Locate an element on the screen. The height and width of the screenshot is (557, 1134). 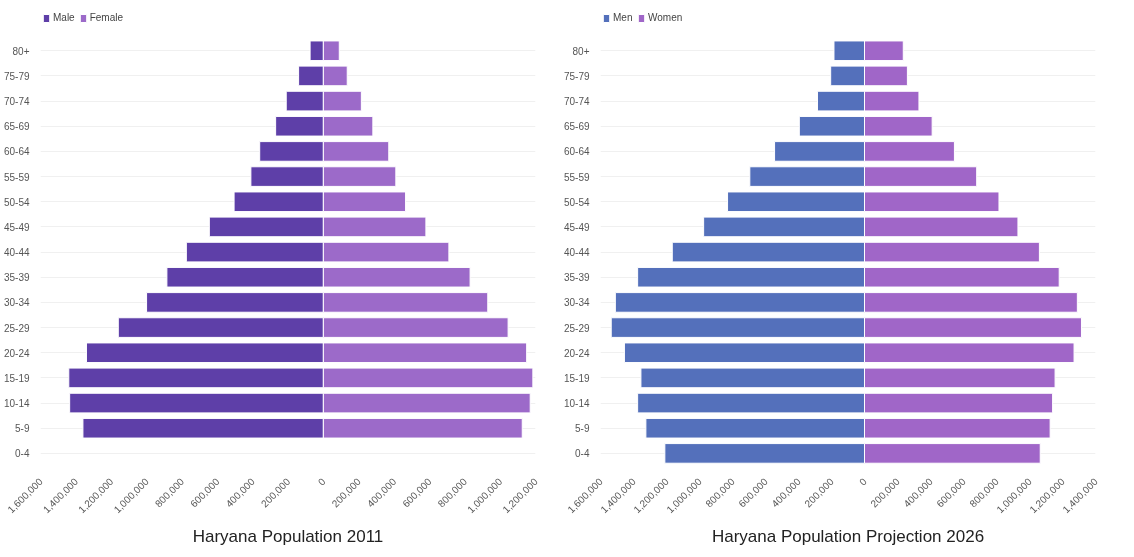
legend-label: Women is located at coordinates (665, 17).